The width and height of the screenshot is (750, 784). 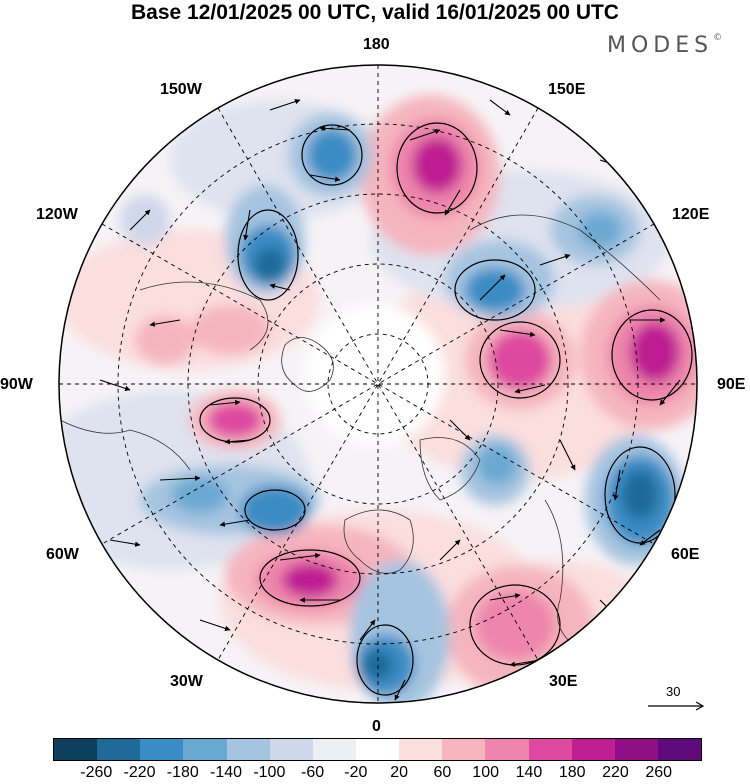 I want to click on colorbar-tick-label: 140, so click(x=529, y=772).